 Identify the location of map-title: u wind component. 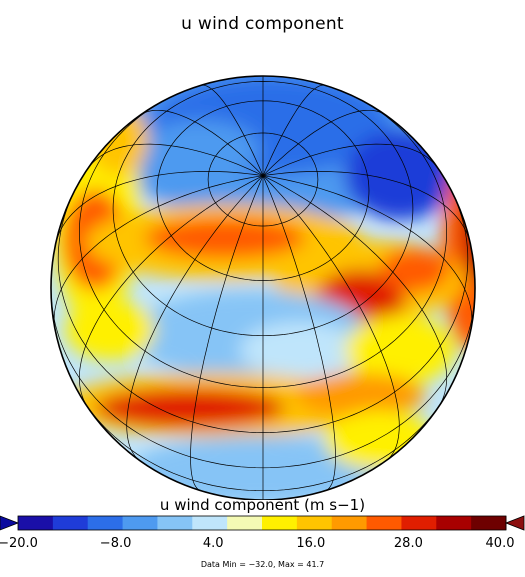
(262, 24).